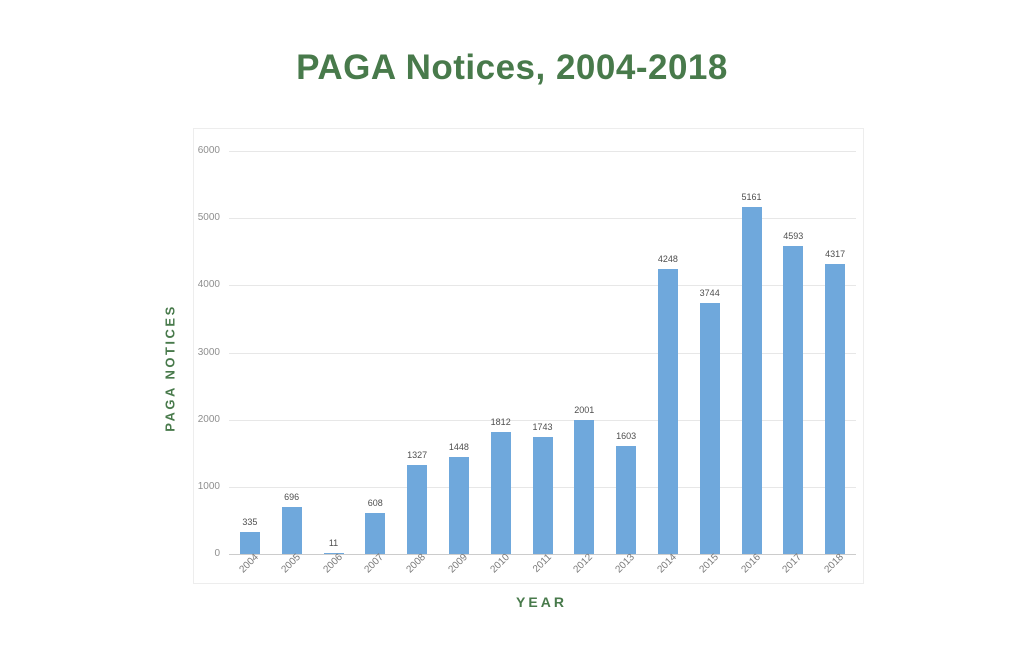 The image size is (1024, 653). I want to click on bar-2009, so click(458, 505).